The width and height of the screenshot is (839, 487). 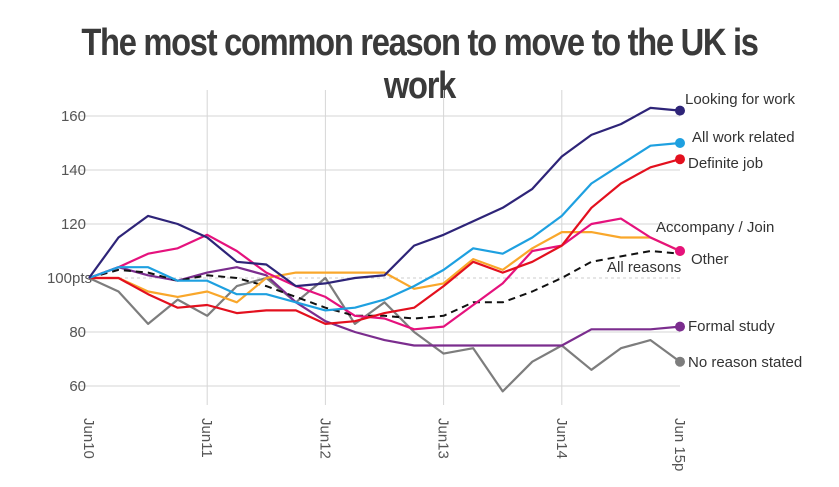 I want to click on series-label-looking-for-work: Looking for work, so click(x=740, y=99).